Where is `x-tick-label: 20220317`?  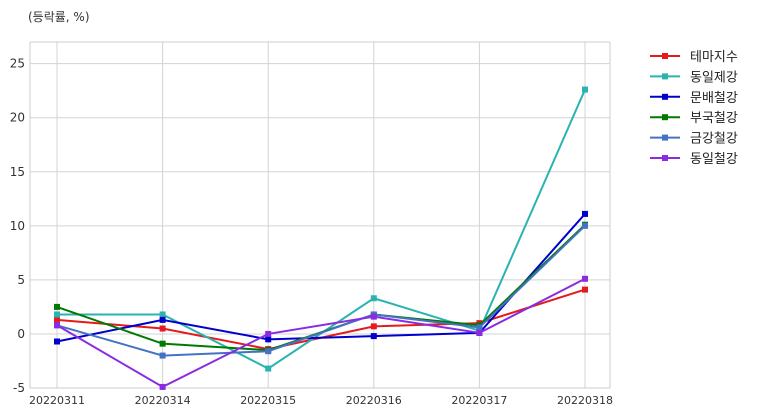
x-tick-label: 20220317 is located at coordinates (479, 400).